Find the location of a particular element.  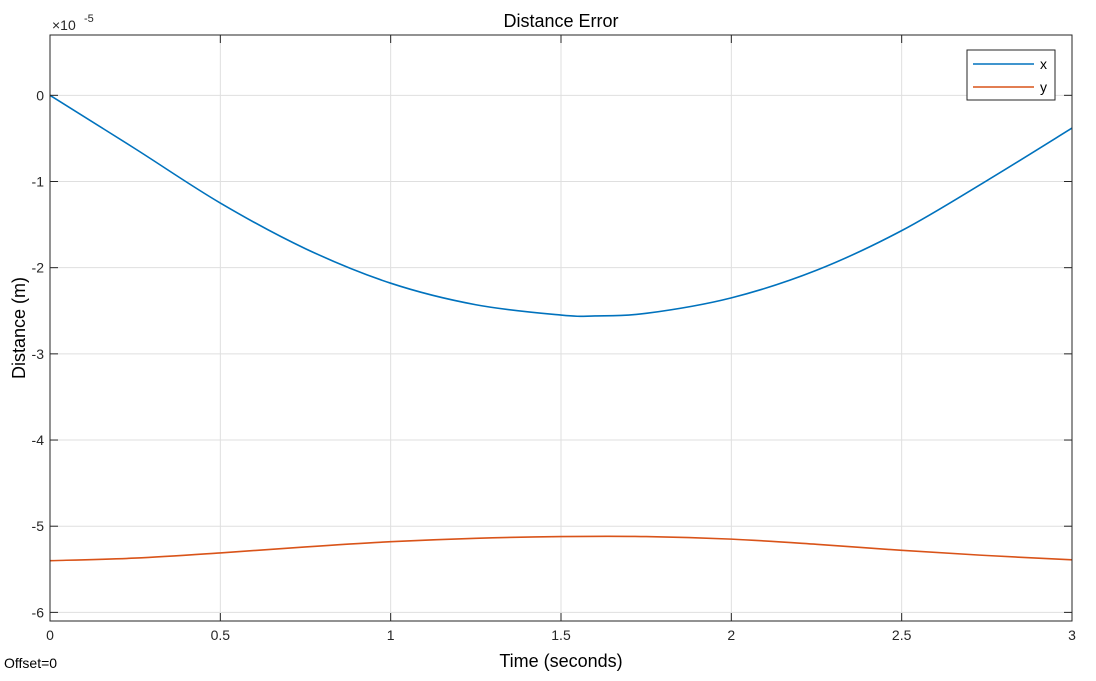

x-tick-label: 1 is located at coordinates (391, 635).